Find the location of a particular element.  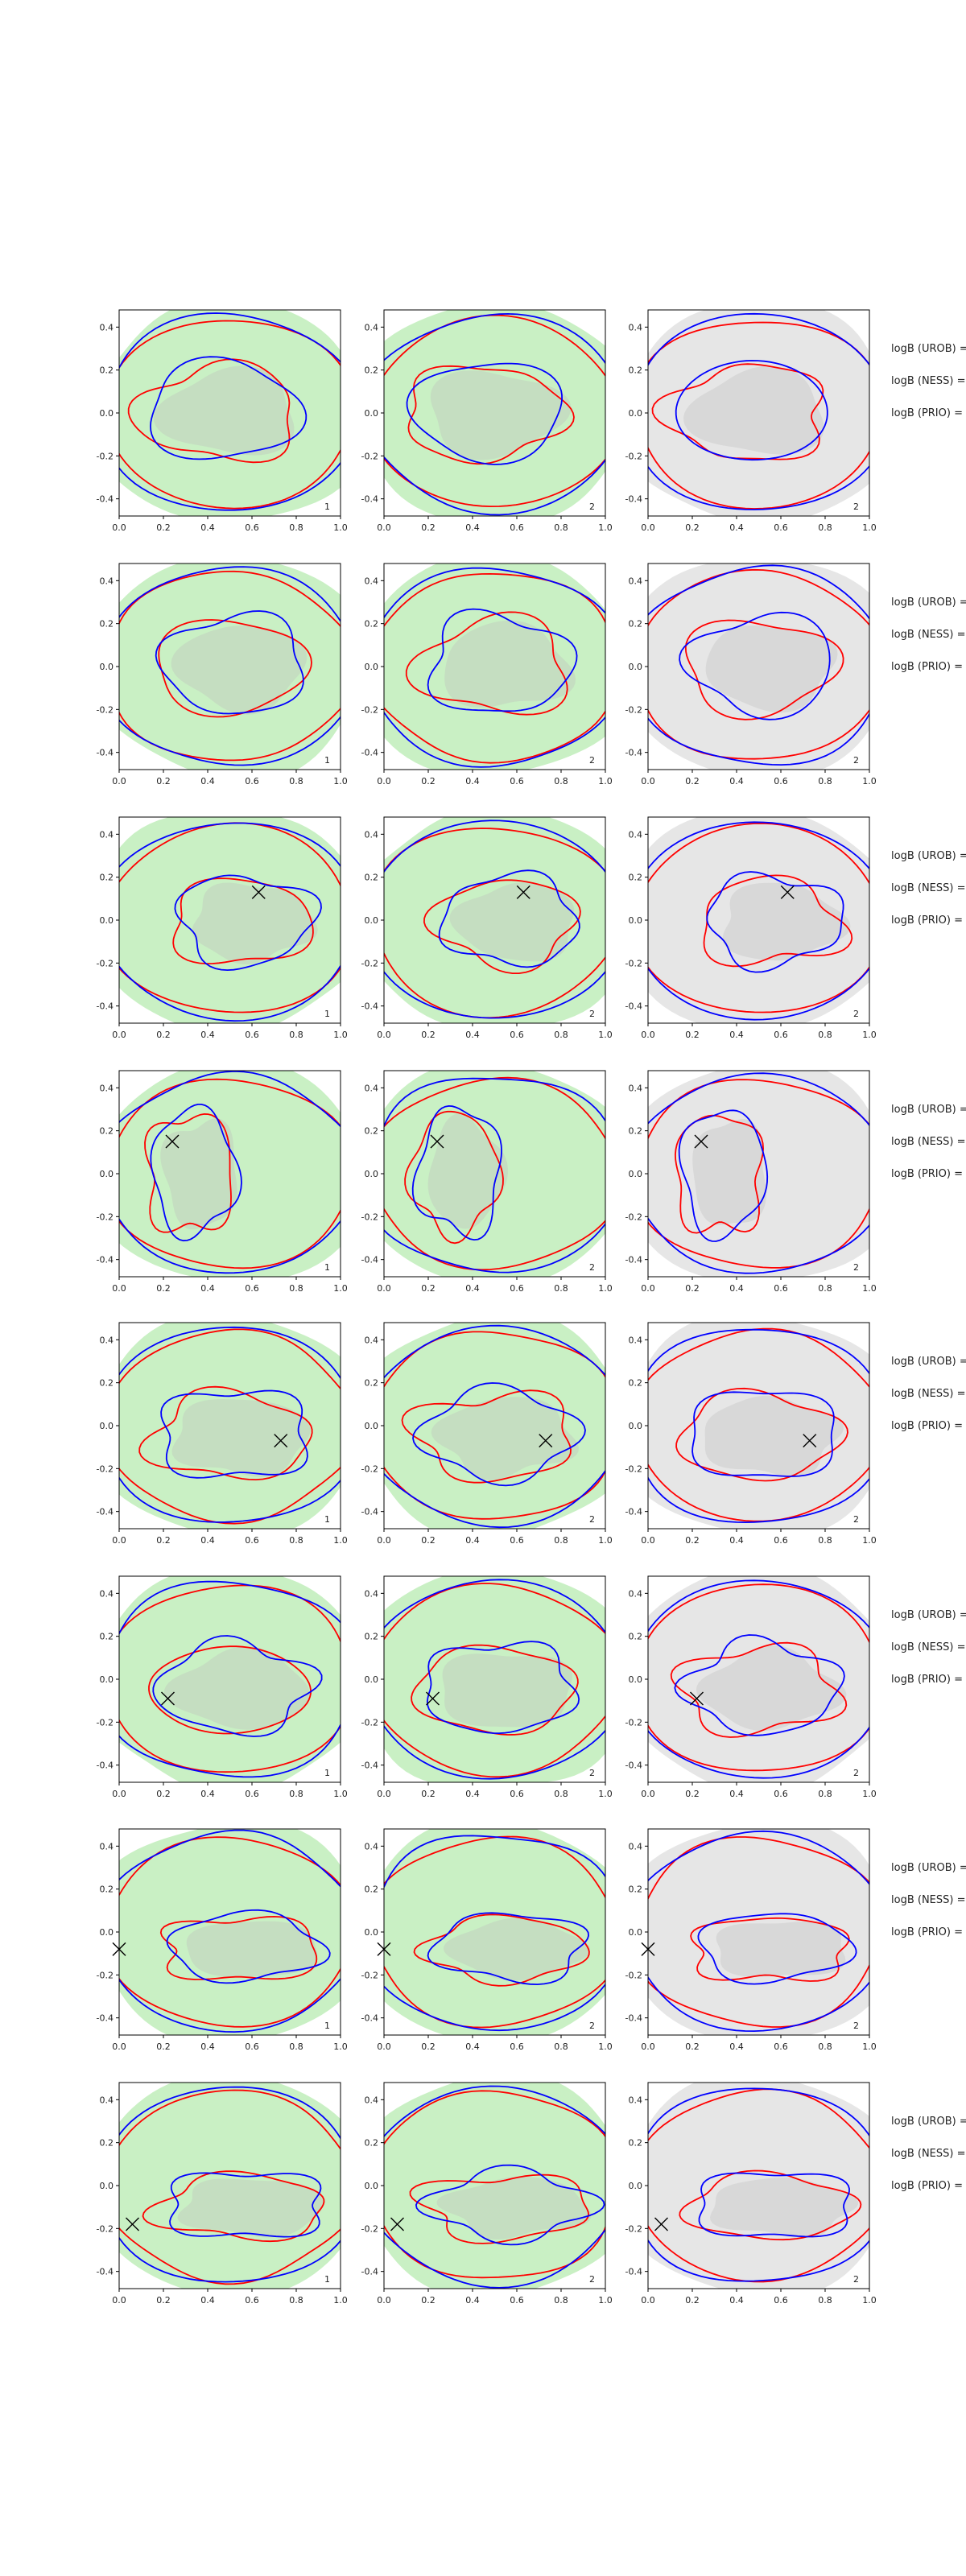

panel-r8-c3: 0.0 0.2 0.4 0.6 0.8 1.0 0.4 0.2 0.0 -0.2 -0.4 2 is located at coordinates (751, 2194).